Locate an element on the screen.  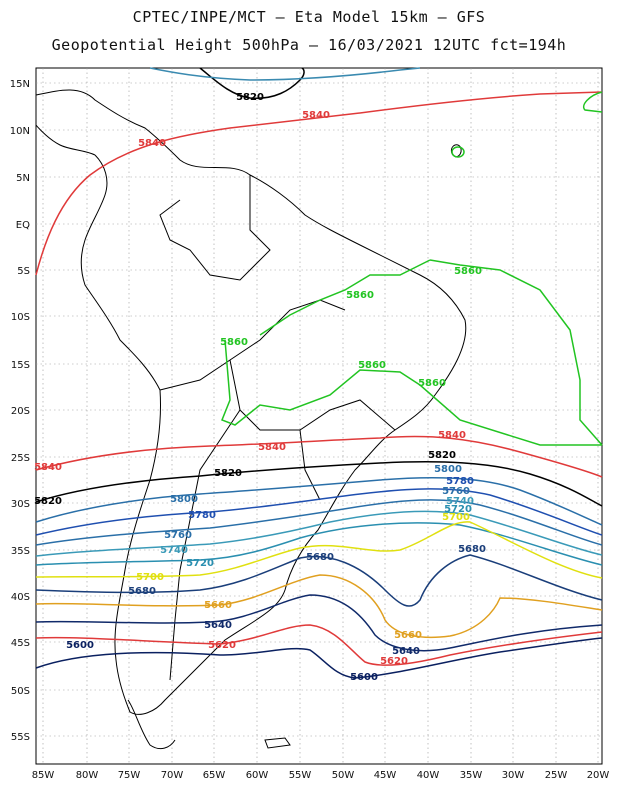
lon-label: 40W is located at coordinates (428, 775).